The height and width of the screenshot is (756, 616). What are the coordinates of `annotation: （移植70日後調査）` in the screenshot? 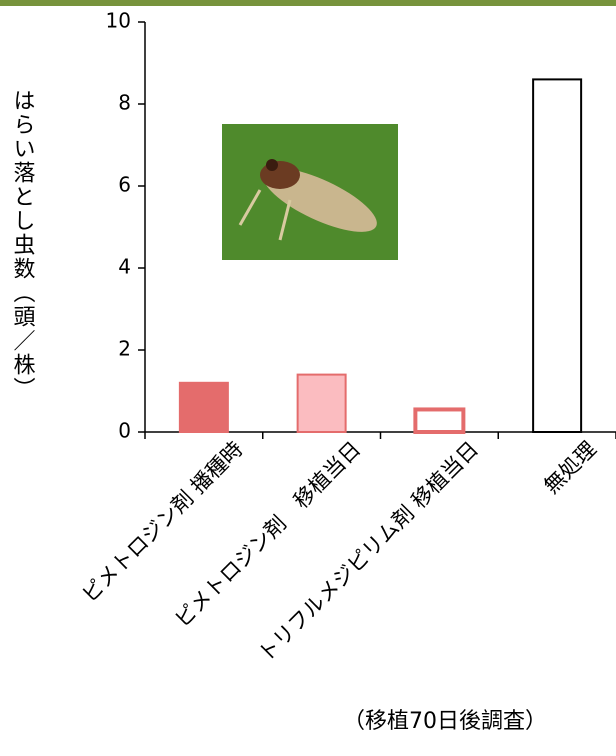 It's located at (445, 721).